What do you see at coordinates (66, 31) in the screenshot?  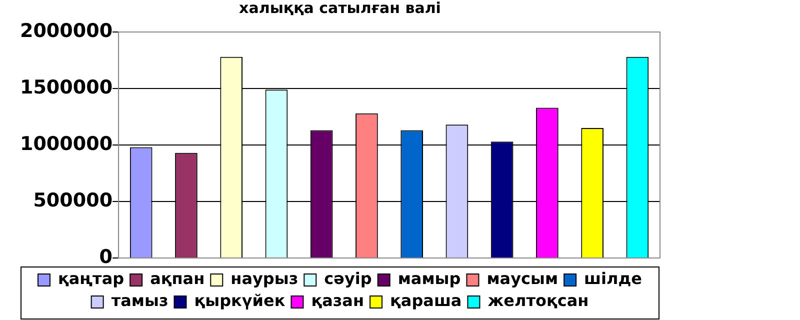 I see `y-tick-label: 2000000` at bounding box center [66, 31].